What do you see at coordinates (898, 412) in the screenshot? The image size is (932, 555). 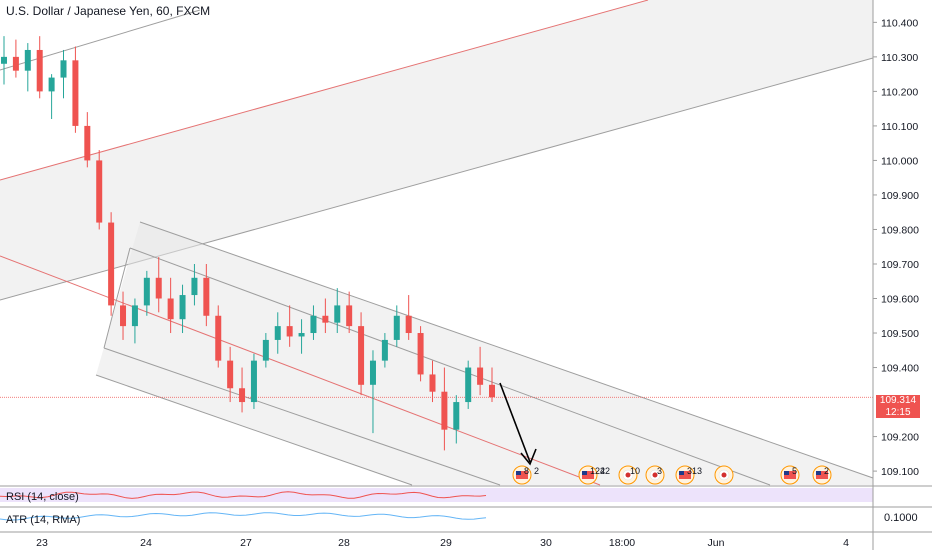 I see `countdown-label: 12:15` at bounding box center [898, 412].